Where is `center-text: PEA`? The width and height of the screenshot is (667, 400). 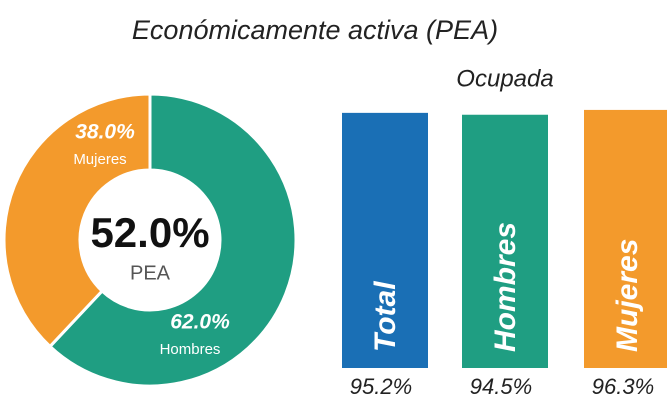 center-text: PEA is located at coordinates (150, 273).